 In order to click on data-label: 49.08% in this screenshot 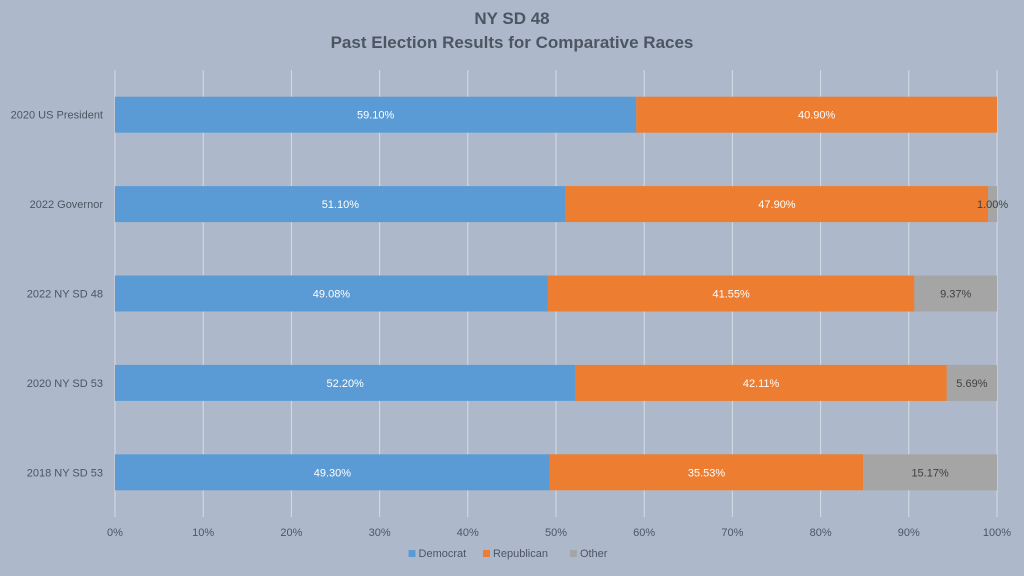, I will do `click(332, 295)`.